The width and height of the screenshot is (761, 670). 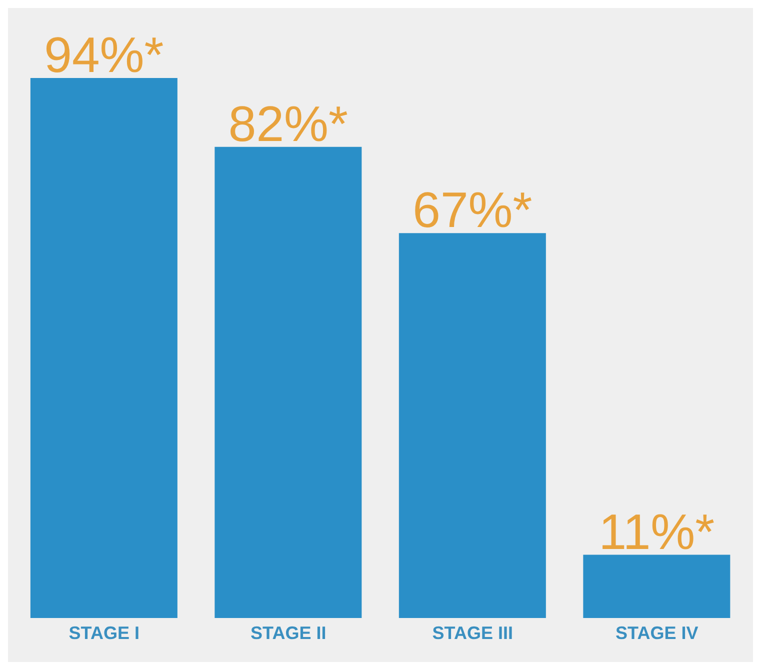 I want to click on x-tick-label: STAGE III, so click(x=472, y=632).